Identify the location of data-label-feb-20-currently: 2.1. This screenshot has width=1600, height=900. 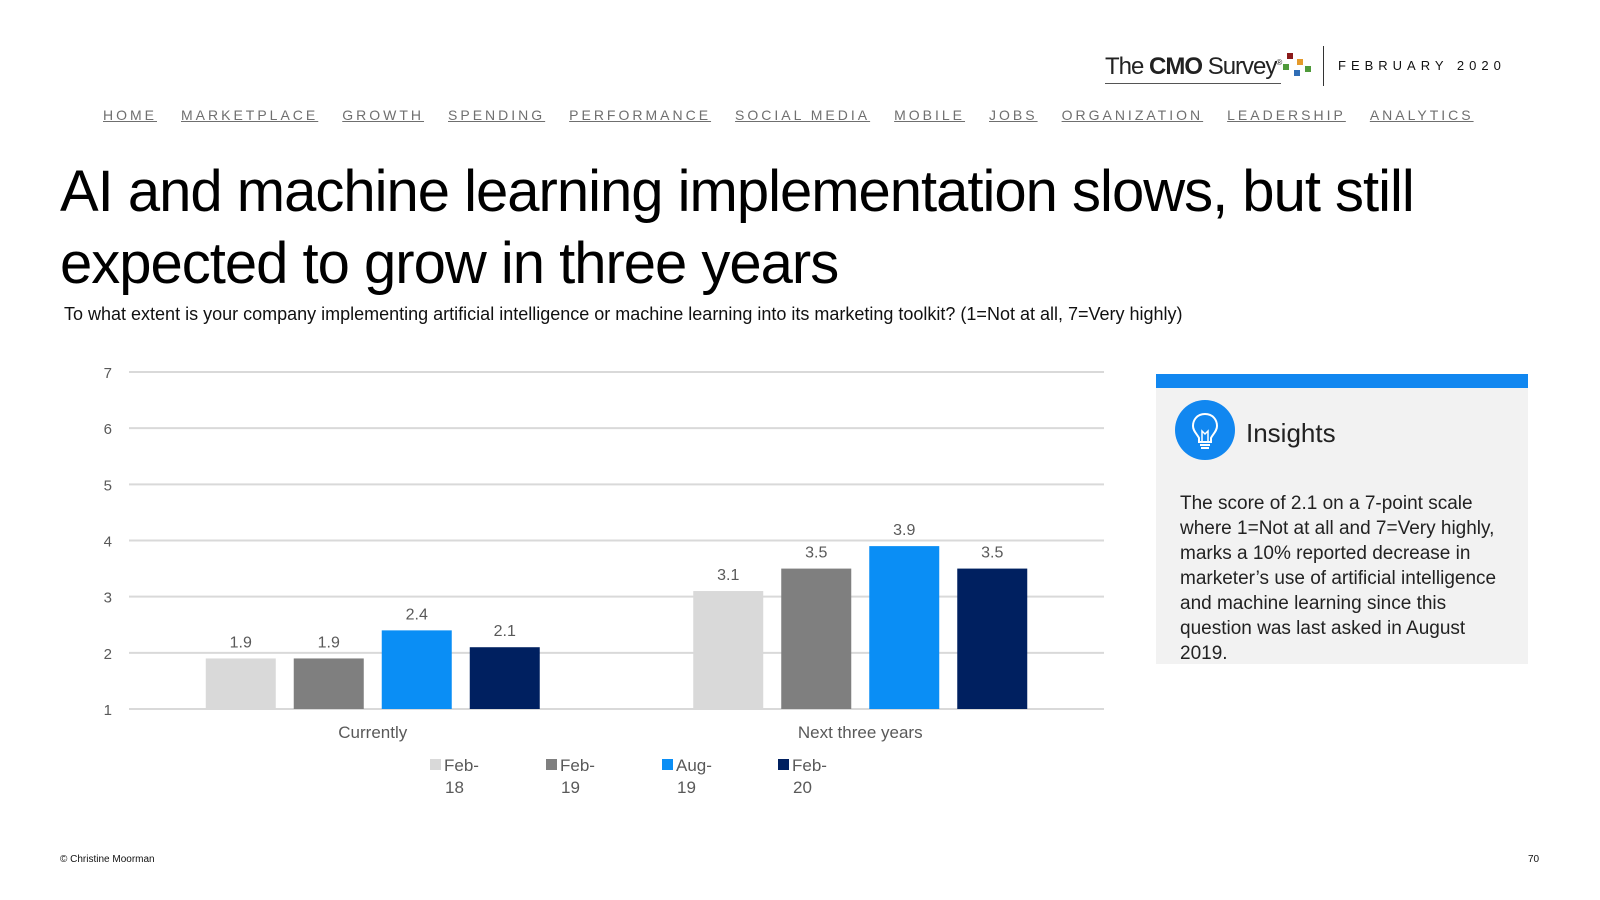
(505, 631).